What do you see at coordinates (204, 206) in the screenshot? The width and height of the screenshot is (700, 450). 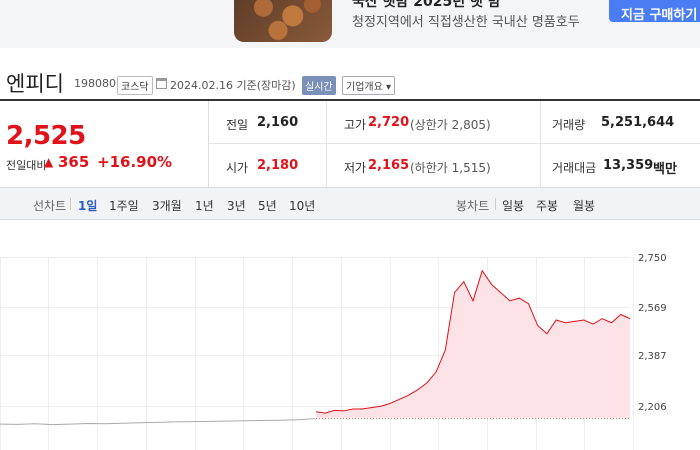 I see `tab-1year: 1년` at bounding box center [204, 206].